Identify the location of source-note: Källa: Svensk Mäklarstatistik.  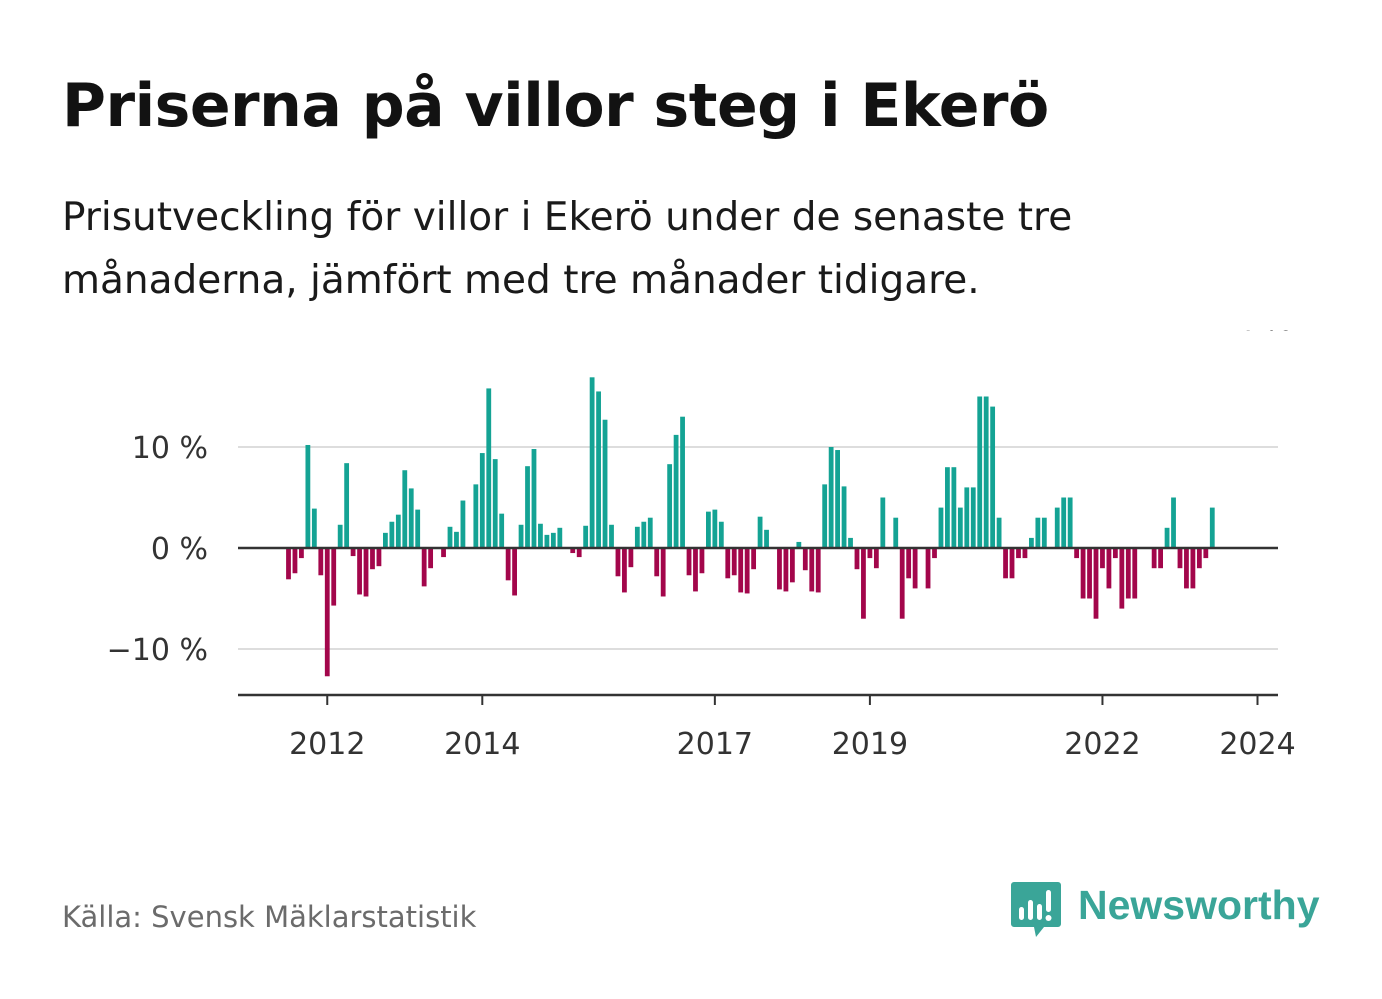
(269, 917).